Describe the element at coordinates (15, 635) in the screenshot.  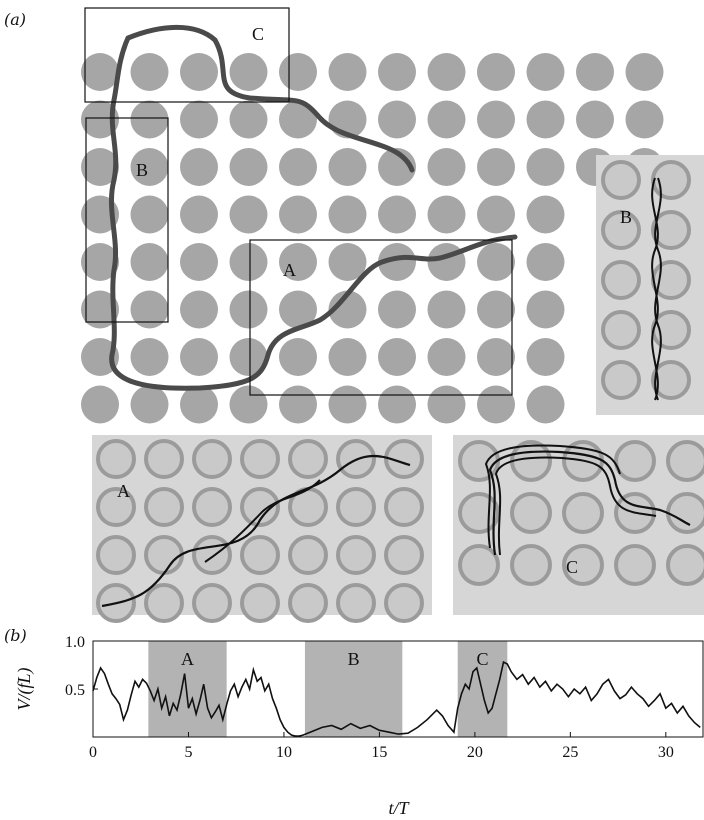
I see `panel-b-label: (b)` at that location.